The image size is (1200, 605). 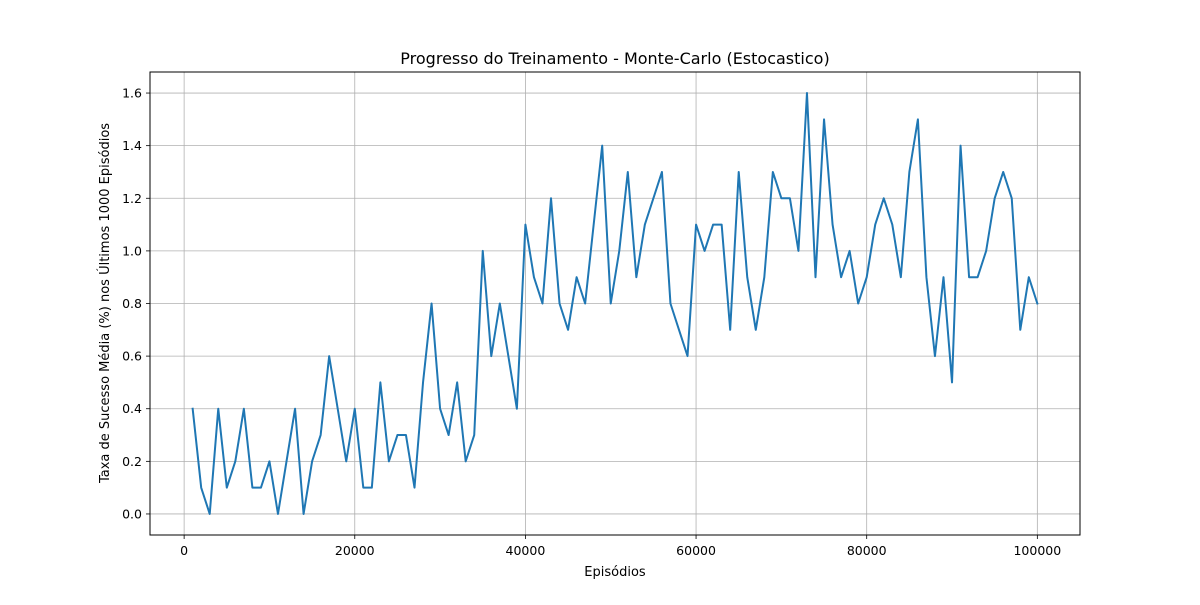 What do you see at coordinates (132, 198) in the screenshot?
I see `y-tick-label: 1.2` at bounding box center [132, 198].